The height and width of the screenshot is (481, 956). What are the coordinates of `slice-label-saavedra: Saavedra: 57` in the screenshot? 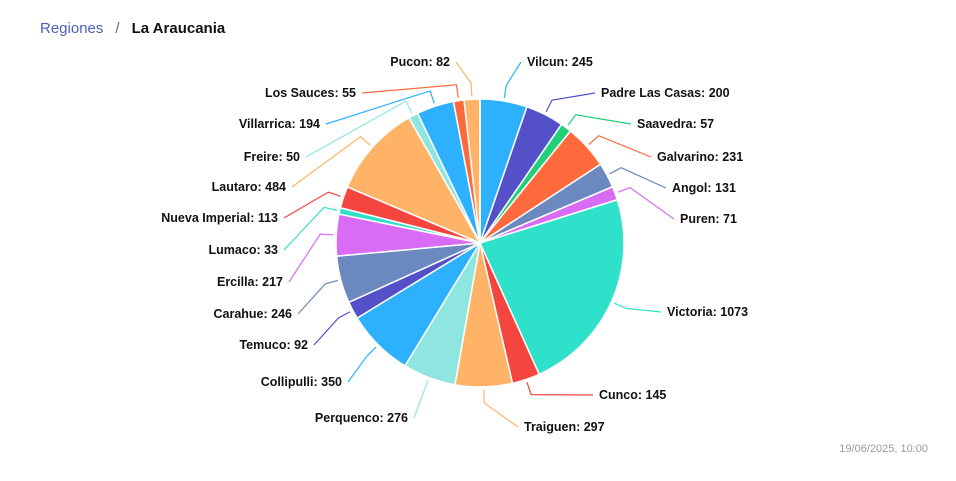 It's located at (675, 124).